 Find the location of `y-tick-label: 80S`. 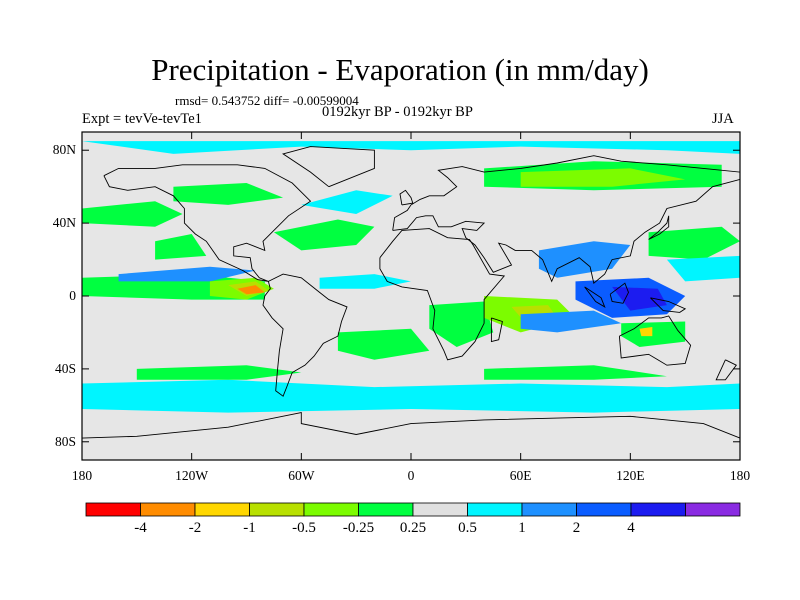

y-tick-label: 80S is located at coordinates (65, 441).